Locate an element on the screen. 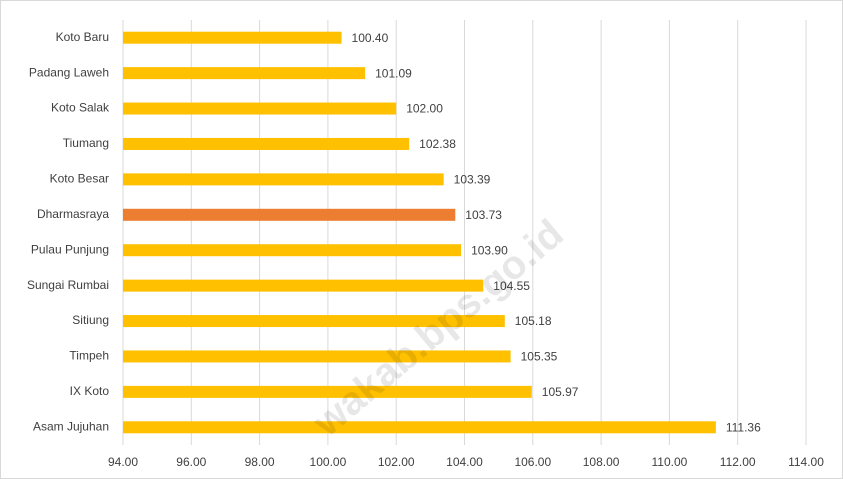 This screenshot has width=843, height=479. y-tick-label: Koto Baru is located at coordinates (82, 37).